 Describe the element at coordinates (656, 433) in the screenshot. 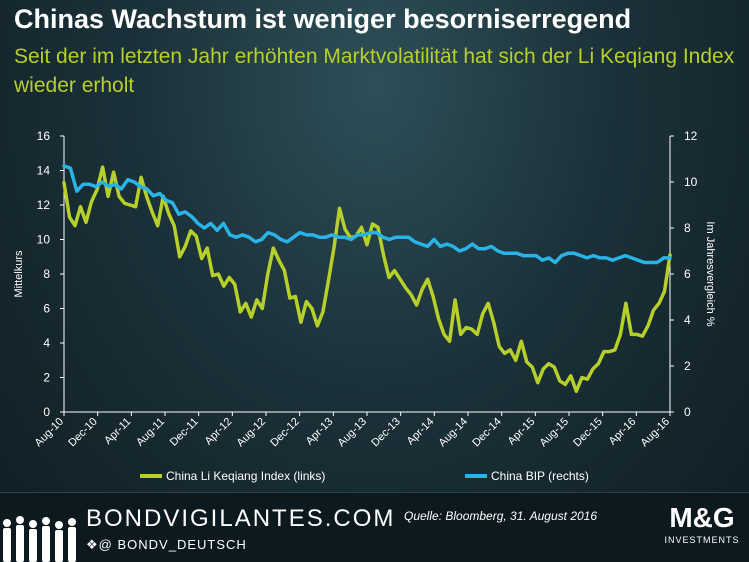

I see `x-tick-label: Aug-16` at that location.